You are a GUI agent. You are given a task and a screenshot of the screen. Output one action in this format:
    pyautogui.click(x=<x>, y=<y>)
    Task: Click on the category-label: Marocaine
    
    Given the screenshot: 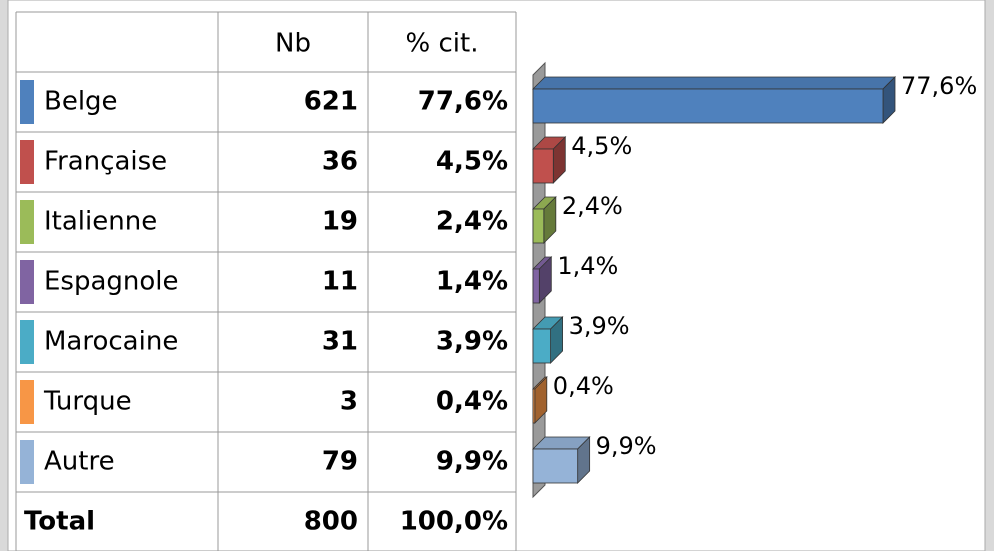 What is the action you would take?
    pyautogui.click(x=111, y=342)
    